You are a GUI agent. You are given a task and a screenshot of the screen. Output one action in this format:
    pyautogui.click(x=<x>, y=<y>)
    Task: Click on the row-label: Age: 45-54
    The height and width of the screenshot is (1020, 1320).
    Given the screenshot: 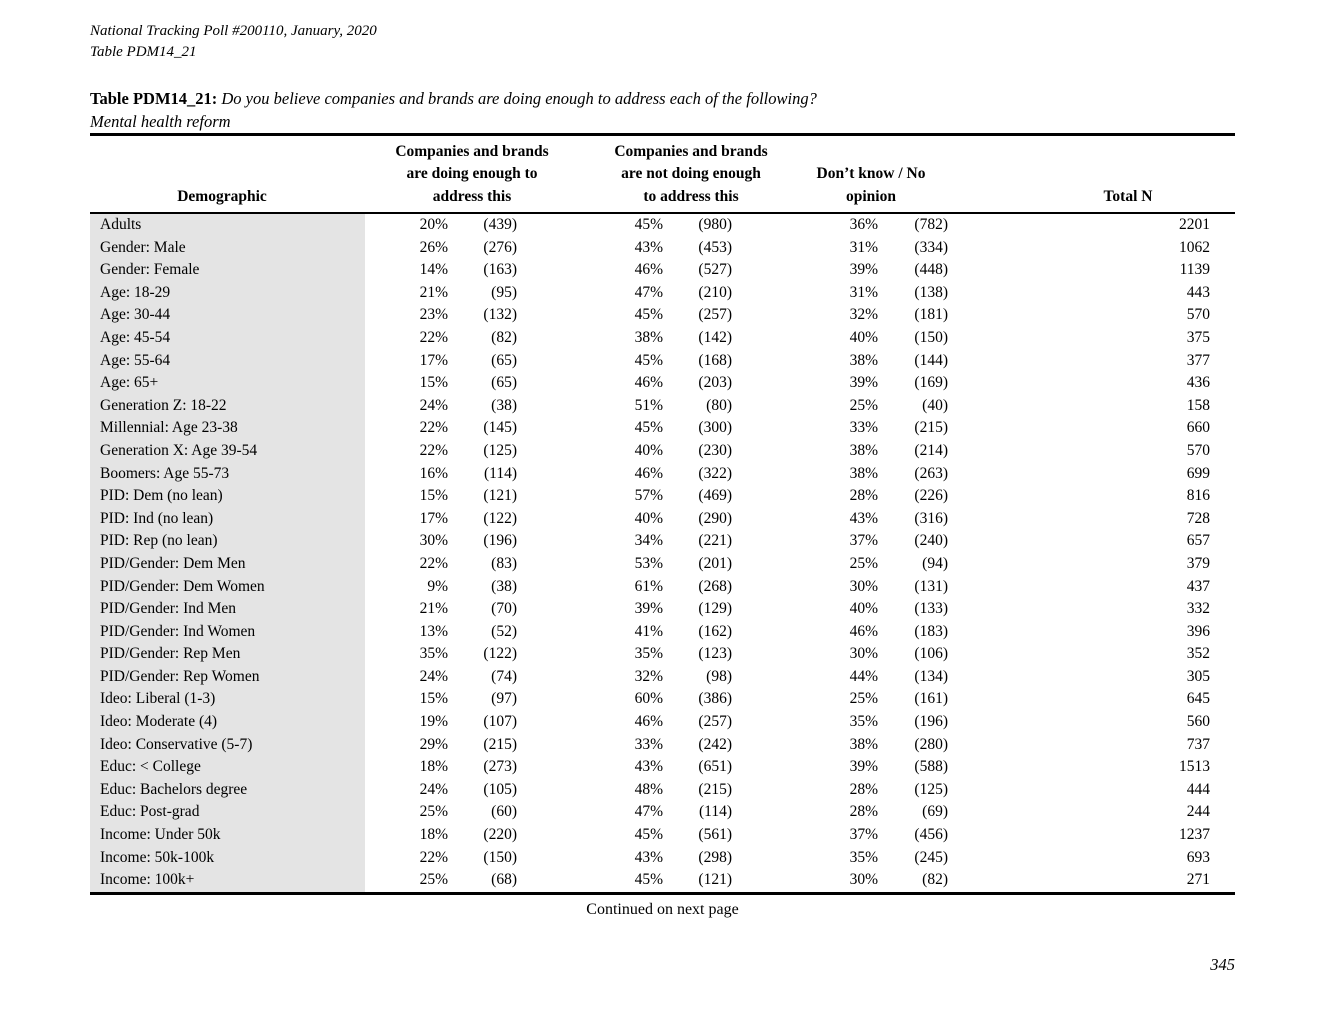 What is the action you would take?
    pyautogui.click(x=227, y=338)
    